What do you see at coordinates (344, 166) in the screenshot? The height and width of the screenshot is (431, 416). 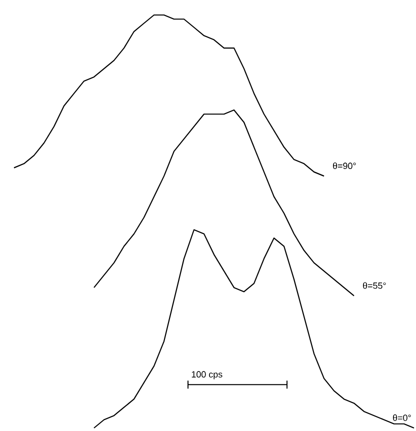 I see `series-label: θ=90°` at bounding box center [344, 166].